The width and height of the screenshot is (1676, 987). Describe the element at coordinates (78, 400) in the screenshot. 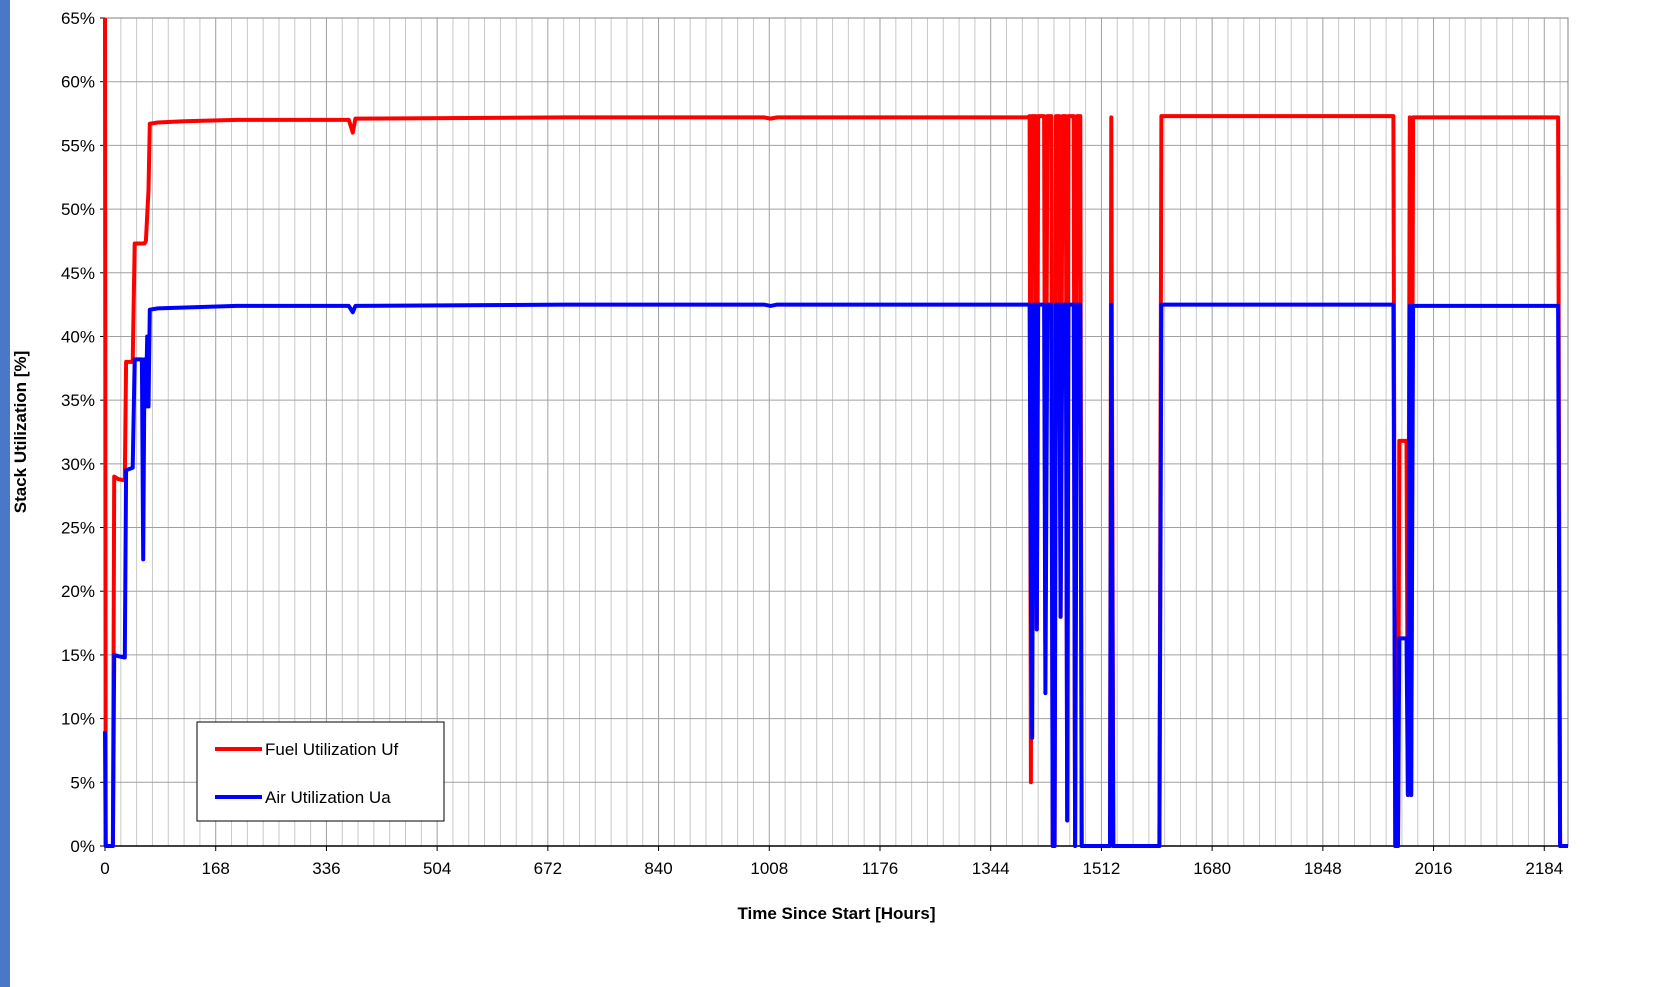

I see `y-tick-label: 35%` at that location.